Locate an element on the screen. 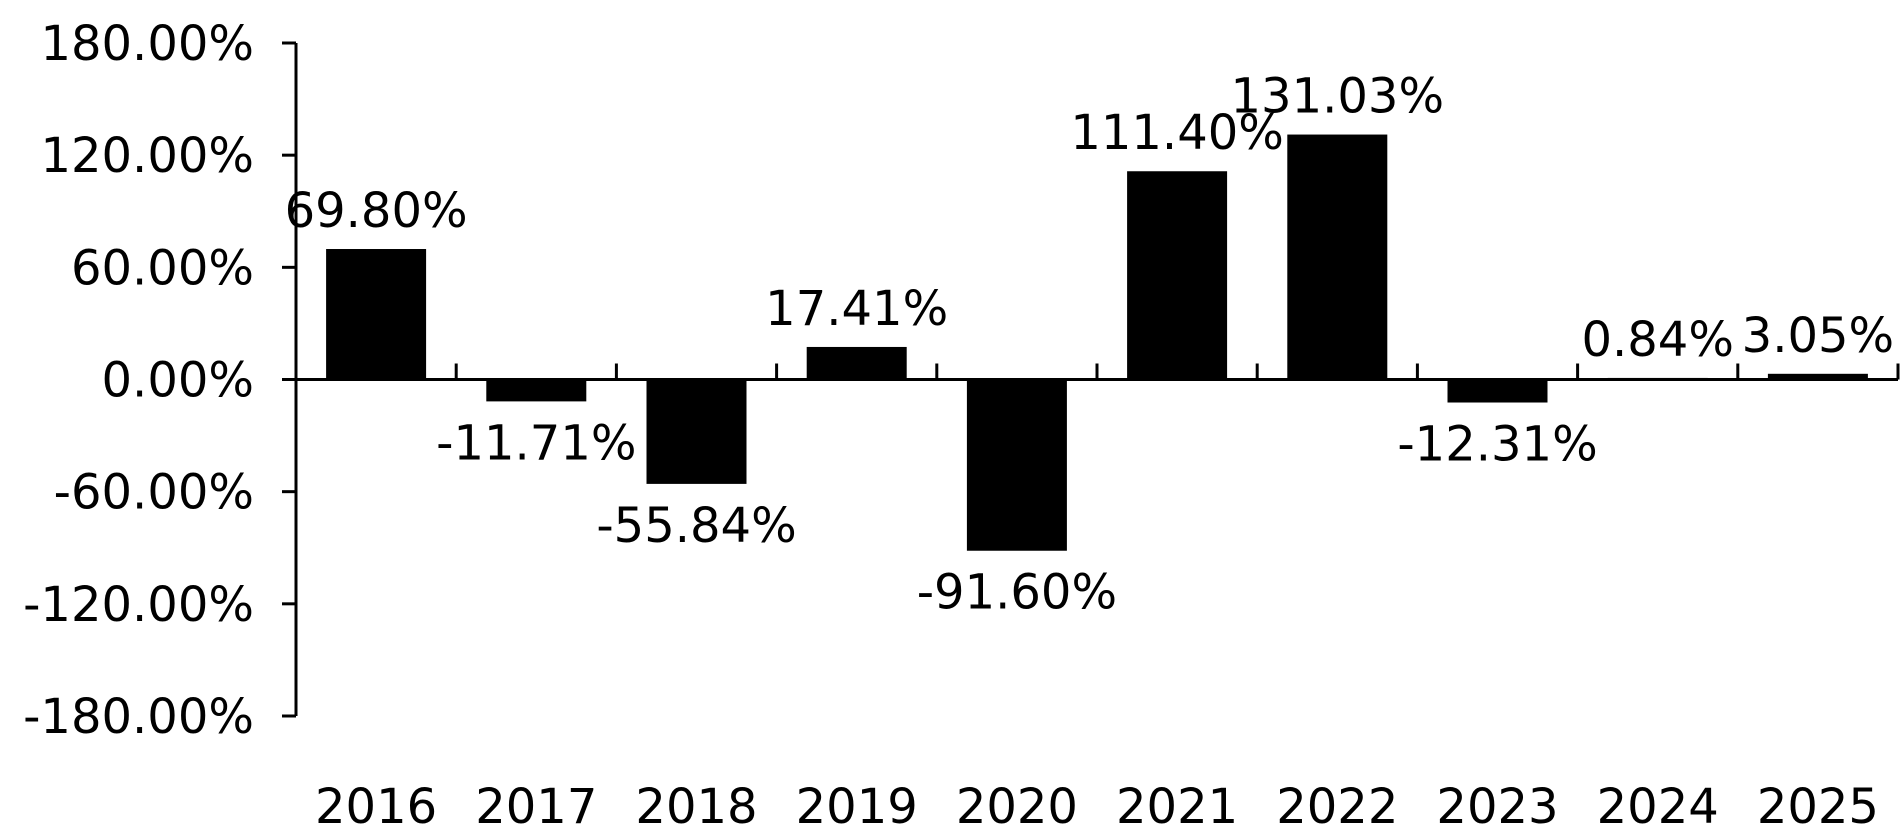 This screenshot has height=838, width=1900. bar-2019 is located at coordinates (856, 363).